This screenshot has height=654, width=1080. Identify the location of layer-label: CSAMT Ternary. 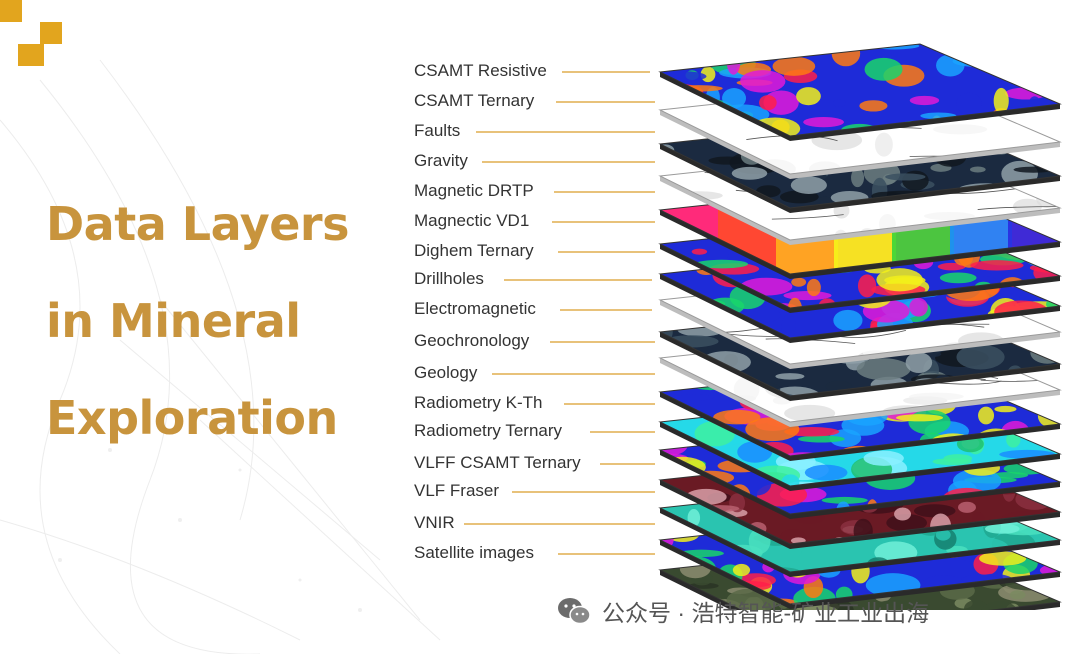
(474, 100).